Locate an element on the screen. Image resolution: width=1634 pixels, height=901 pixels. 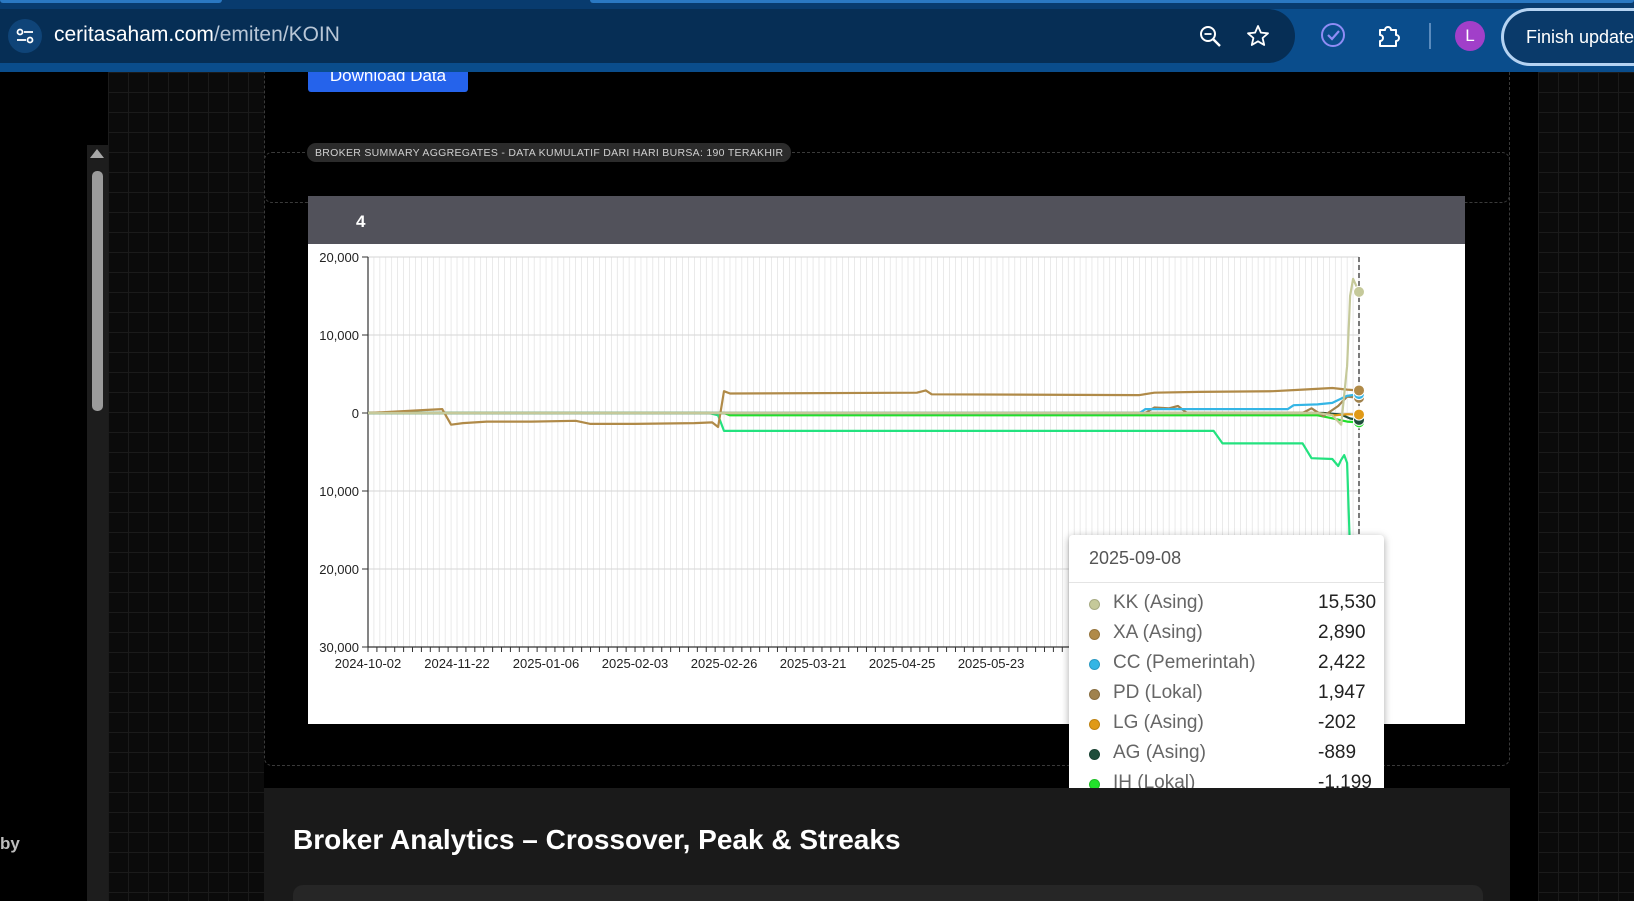
x-tick-label: 2024-11-22 is located at coordinates (457, 663).